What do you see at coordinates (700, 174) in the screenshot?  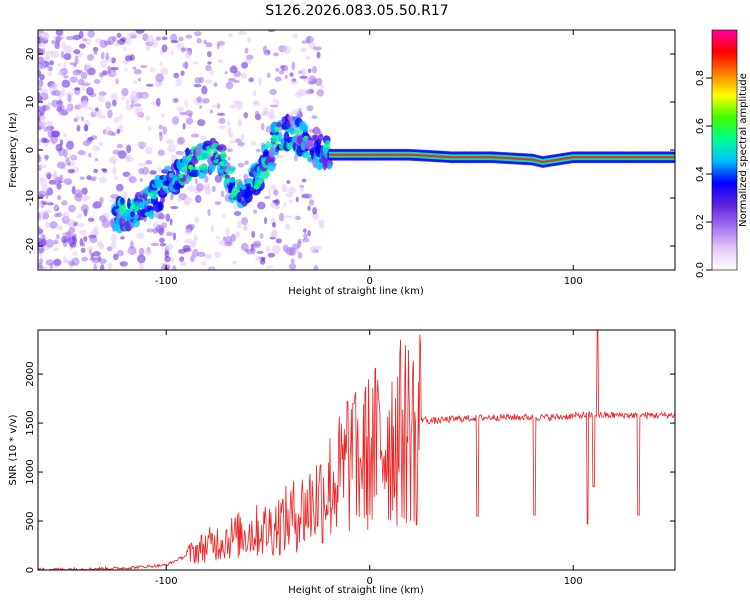 I see `colorbar-tick-label: 0.4` at bounding box center [700, 174].